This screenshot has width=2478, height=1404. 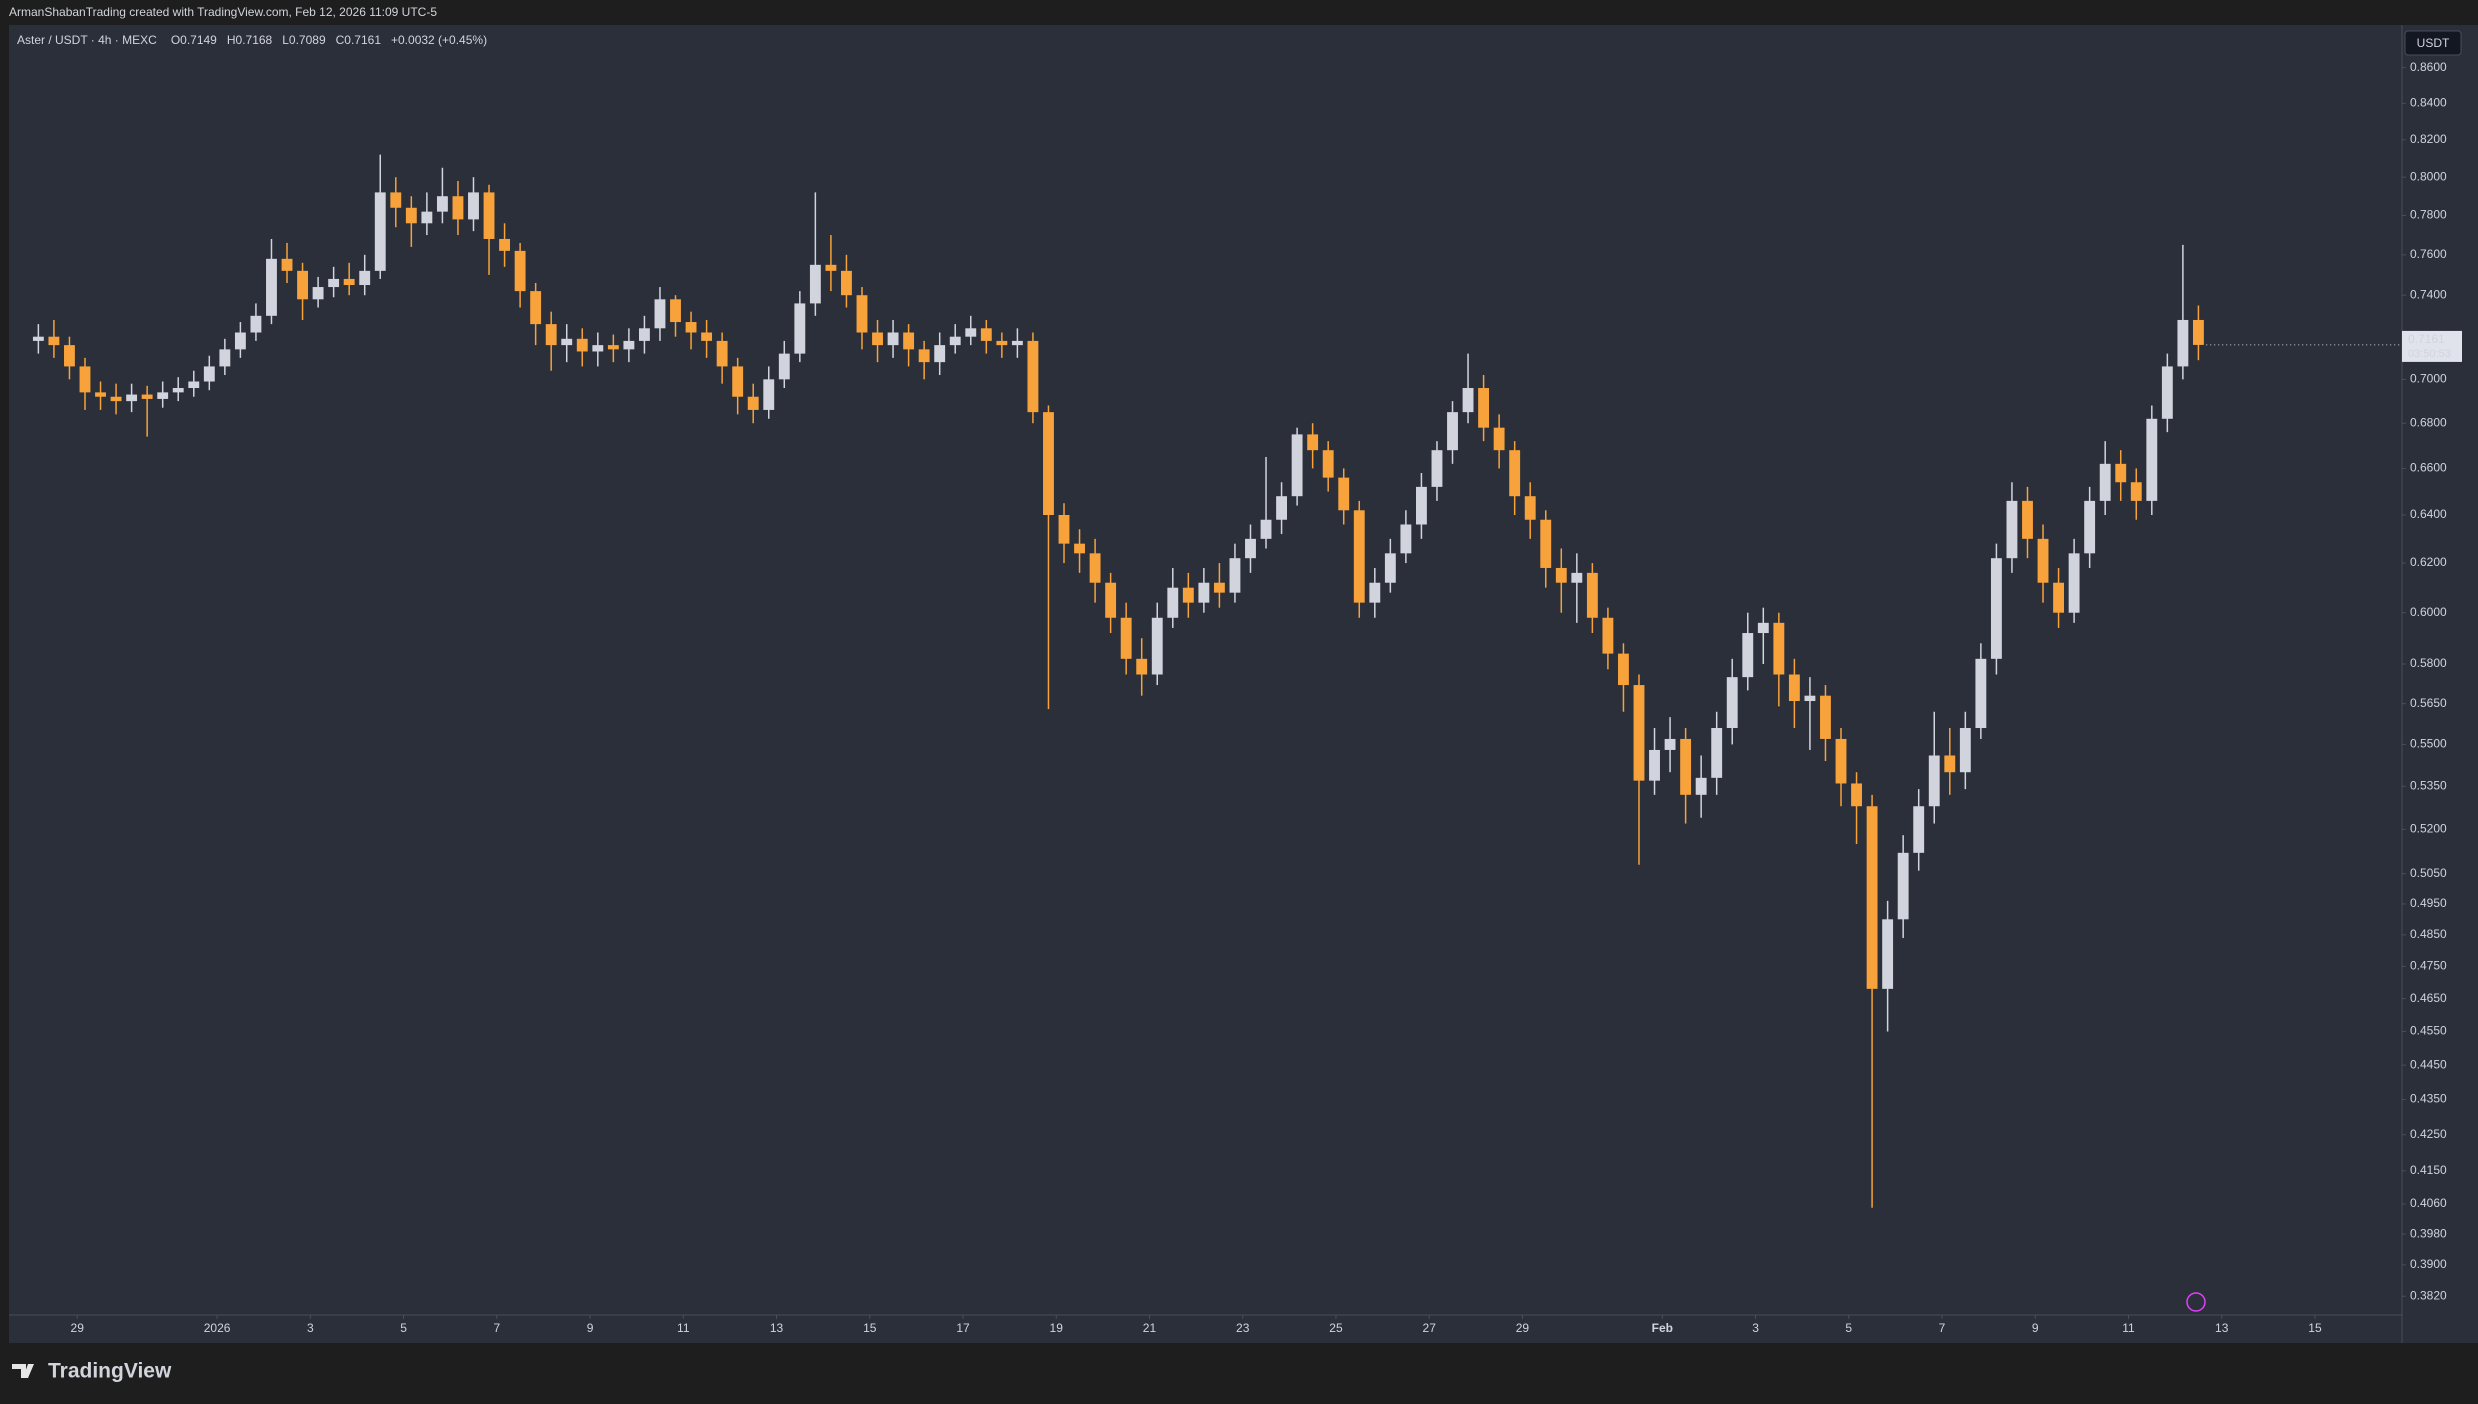 What do you see at coordinates (2428, 1099) in the screenshot?
I see `y-tick-label: 0.4350` at bounding box center [2428, 1099].